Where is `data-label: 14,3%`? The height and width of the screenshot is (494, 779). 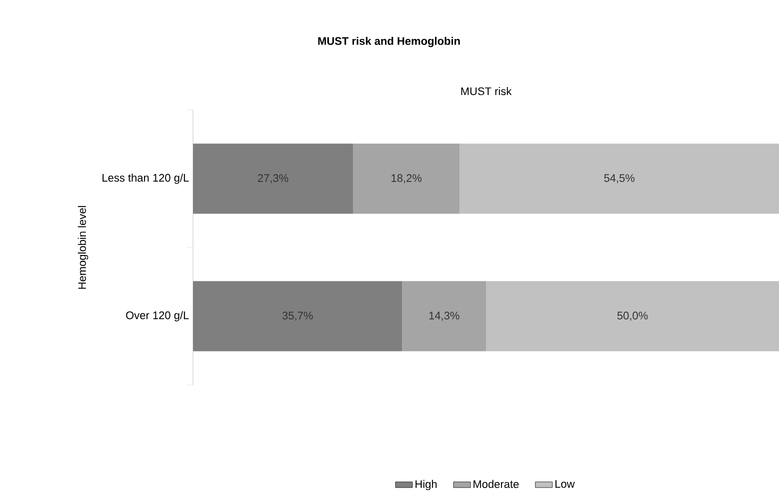
data-label: 14,3% is located at coordinates (444, 316).